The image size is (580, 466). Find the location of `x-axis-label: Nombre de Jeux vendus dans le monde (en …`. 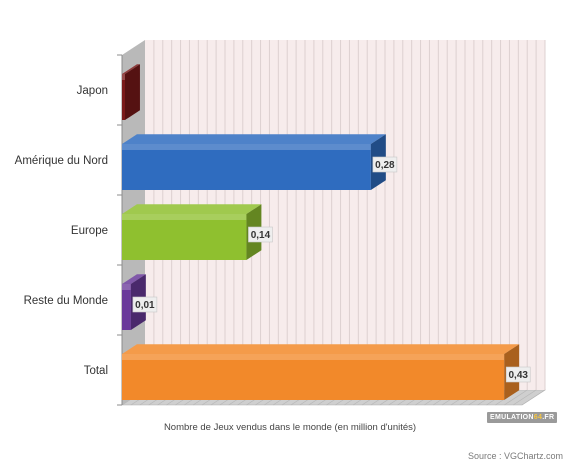

x-axis-label: Nombre de Jeux vendus dans le monde (en … is located at coordinates (290, 427).